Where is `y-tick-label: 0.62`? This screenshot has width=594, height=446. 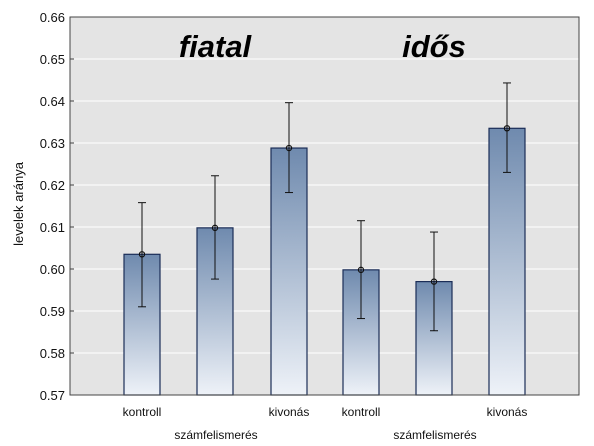 y-tick-label: 0.62 is located at coordinates (52, 185).